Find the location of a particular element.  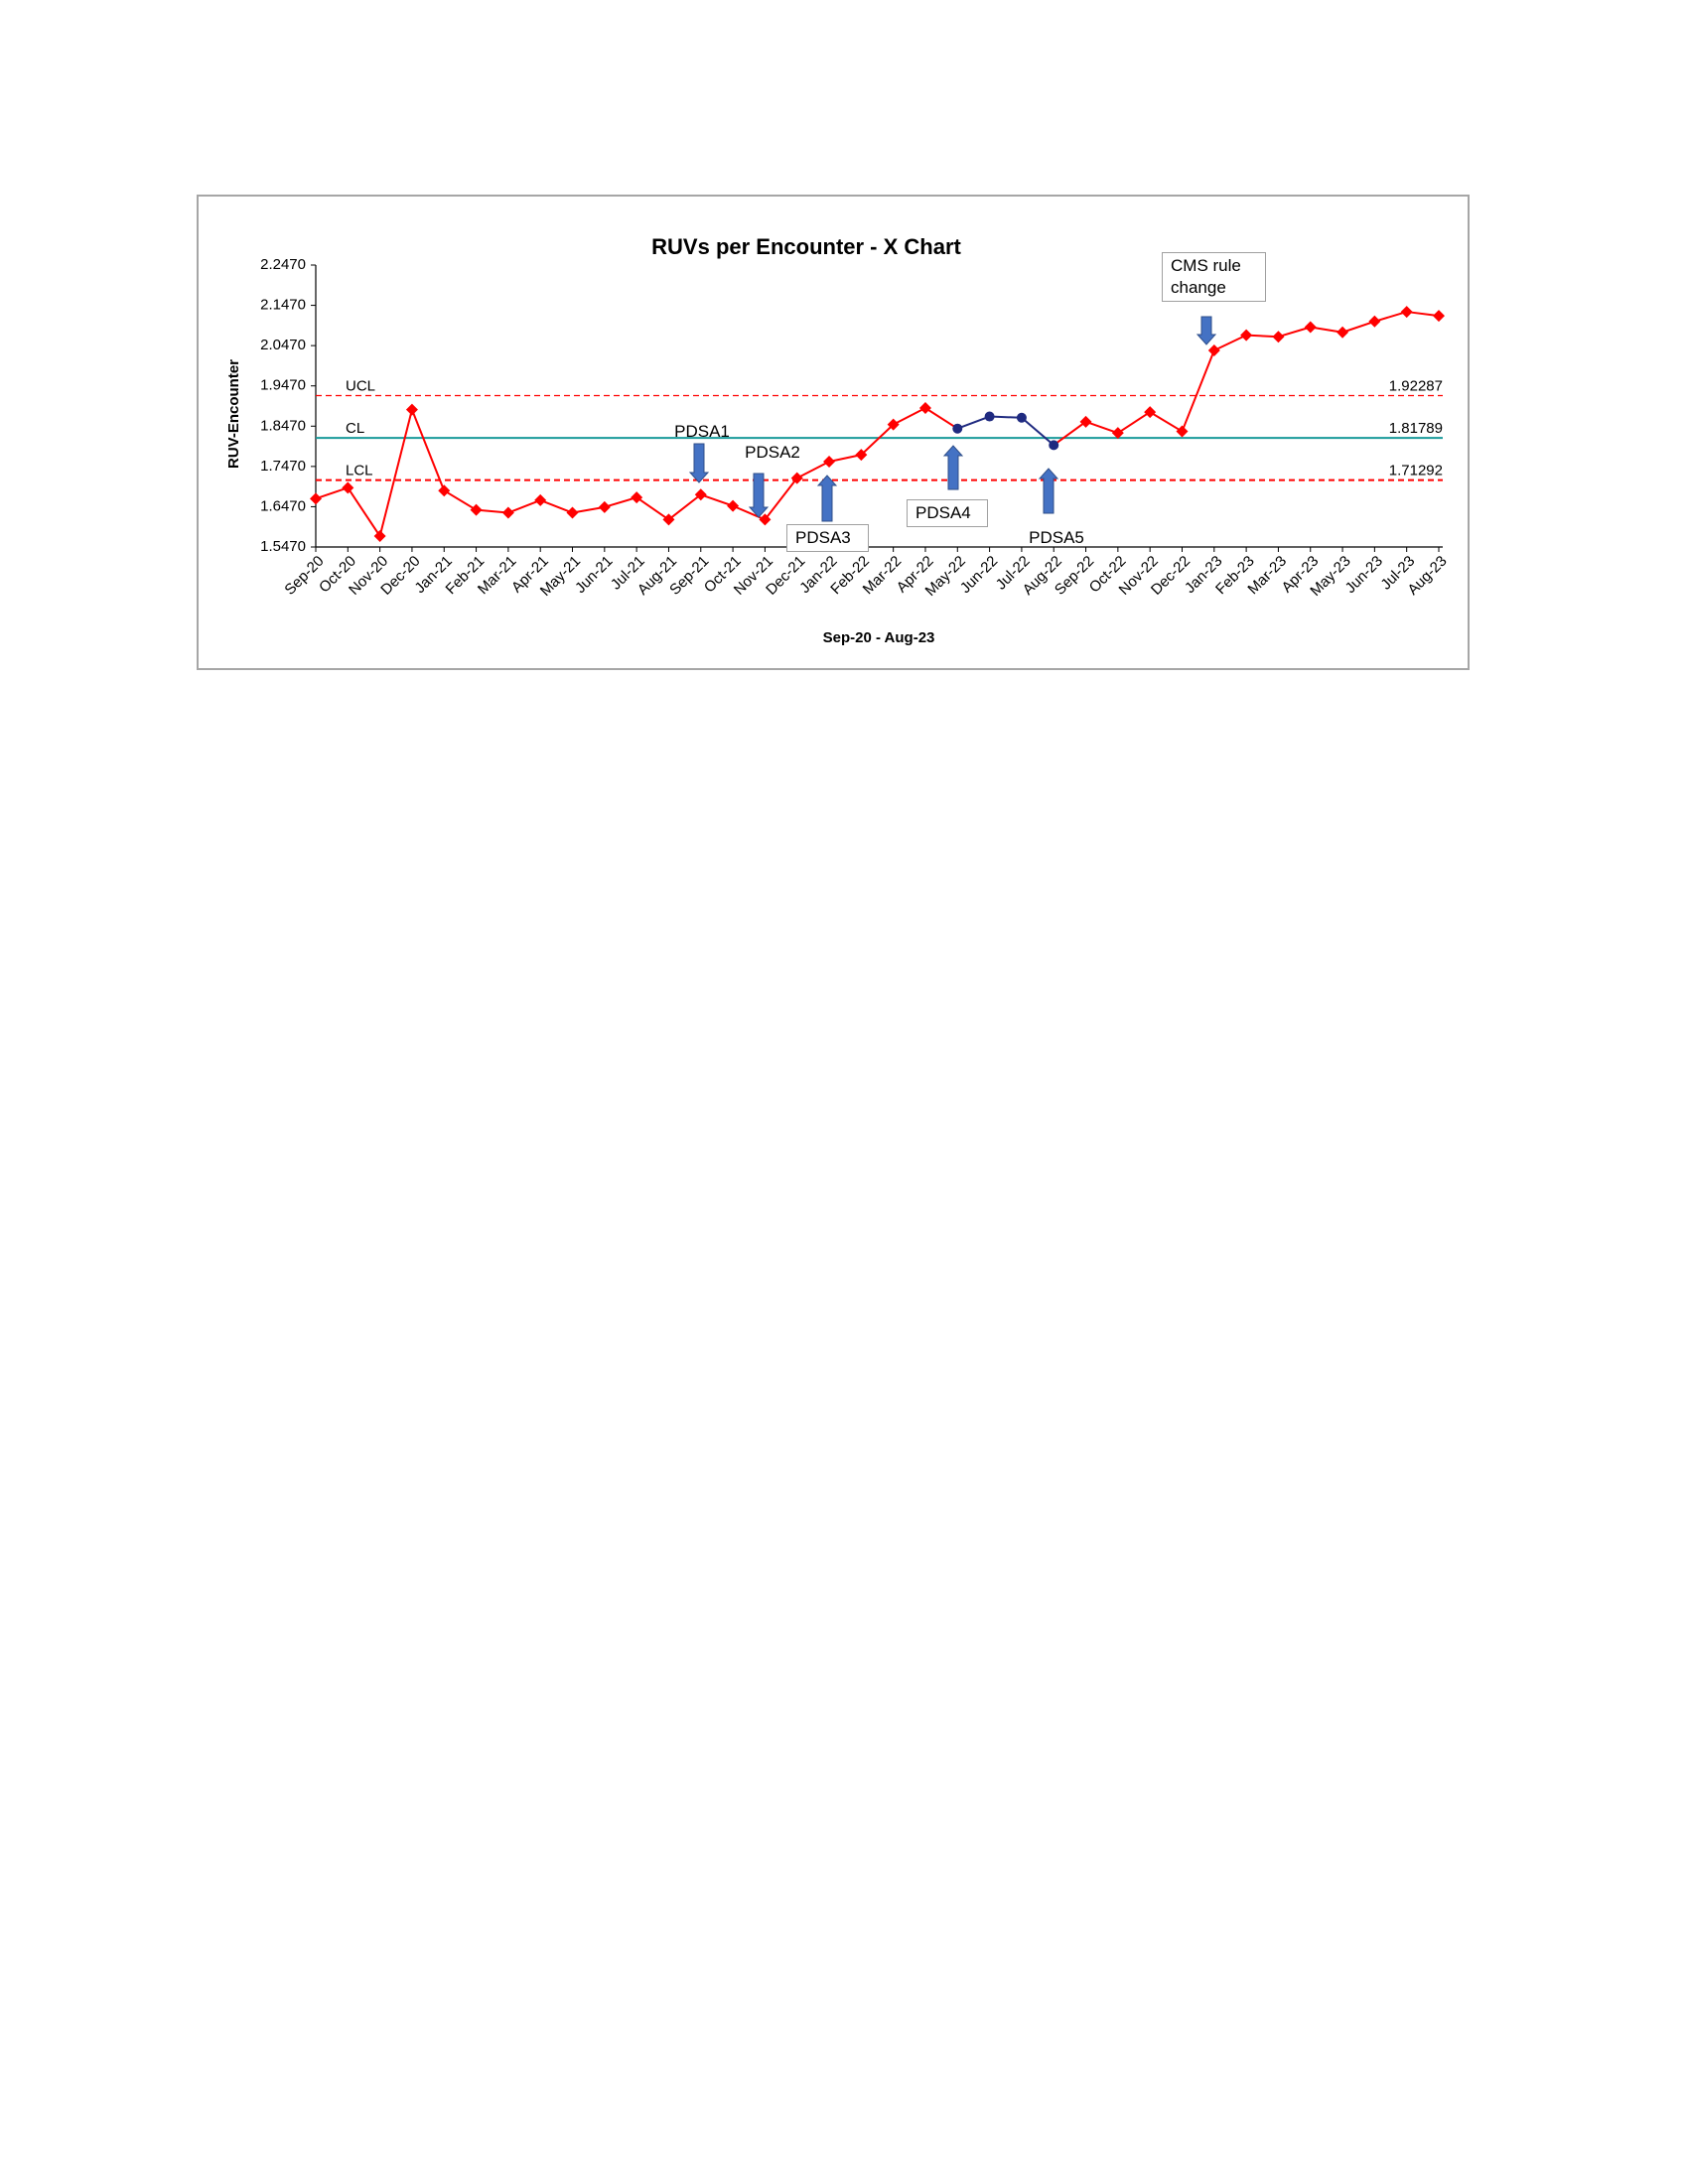

control-line-value: 1.81789 is located at coordinates (1416, 428).